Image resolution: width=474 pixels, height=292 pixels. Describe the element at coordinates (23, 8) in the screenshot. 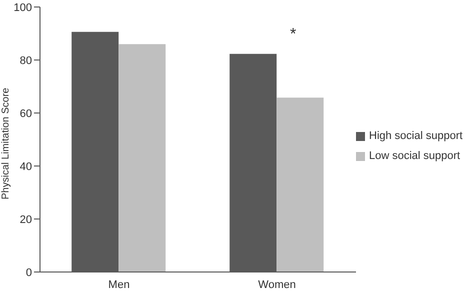

I see `y-tick-label: 100` at that location.